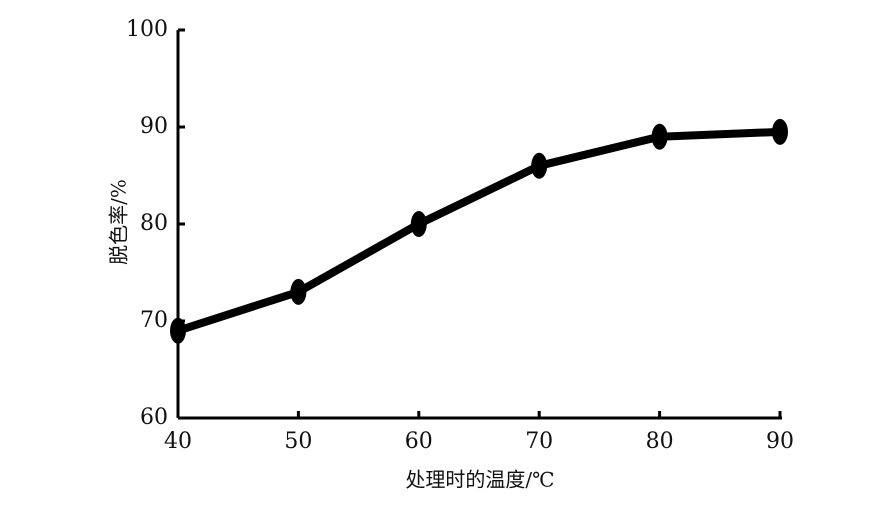 This screenshot has width=894, height=517. What do you see at coordinates (119, 222) in the screenshot?
I see `y-axis-label: 脱色率/%` at bounding box center [119, 222].